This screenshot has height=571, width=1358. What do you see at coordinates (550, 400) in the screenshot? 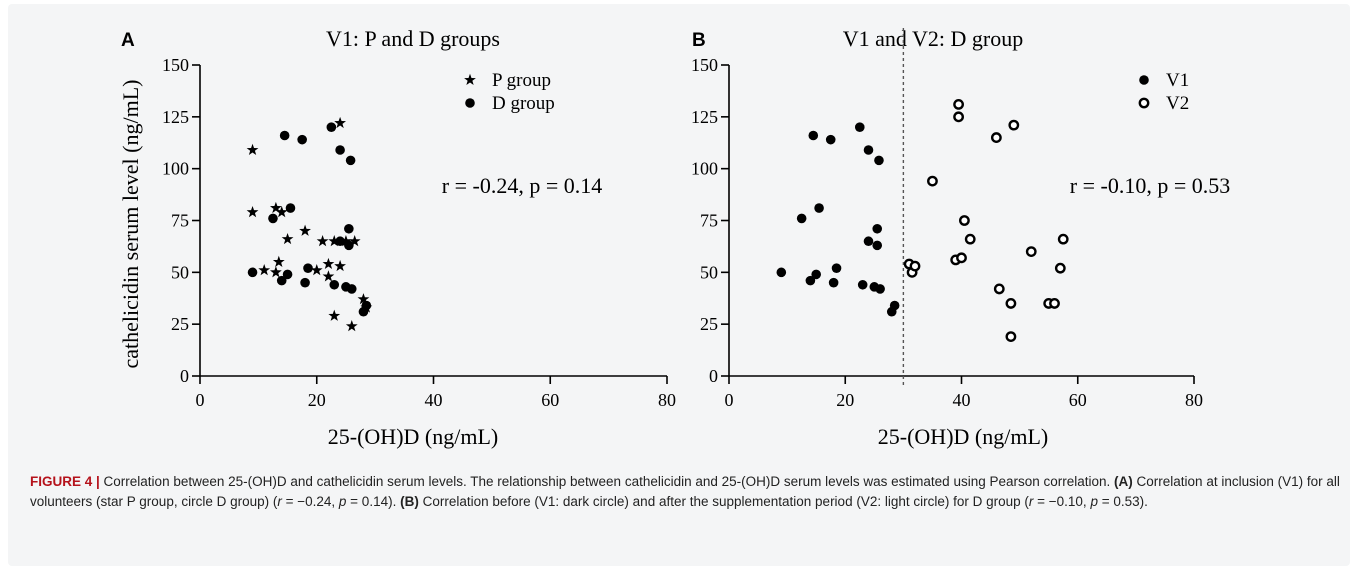
I see `x-tick-label-a: 60` at bounding box center [550, 400].